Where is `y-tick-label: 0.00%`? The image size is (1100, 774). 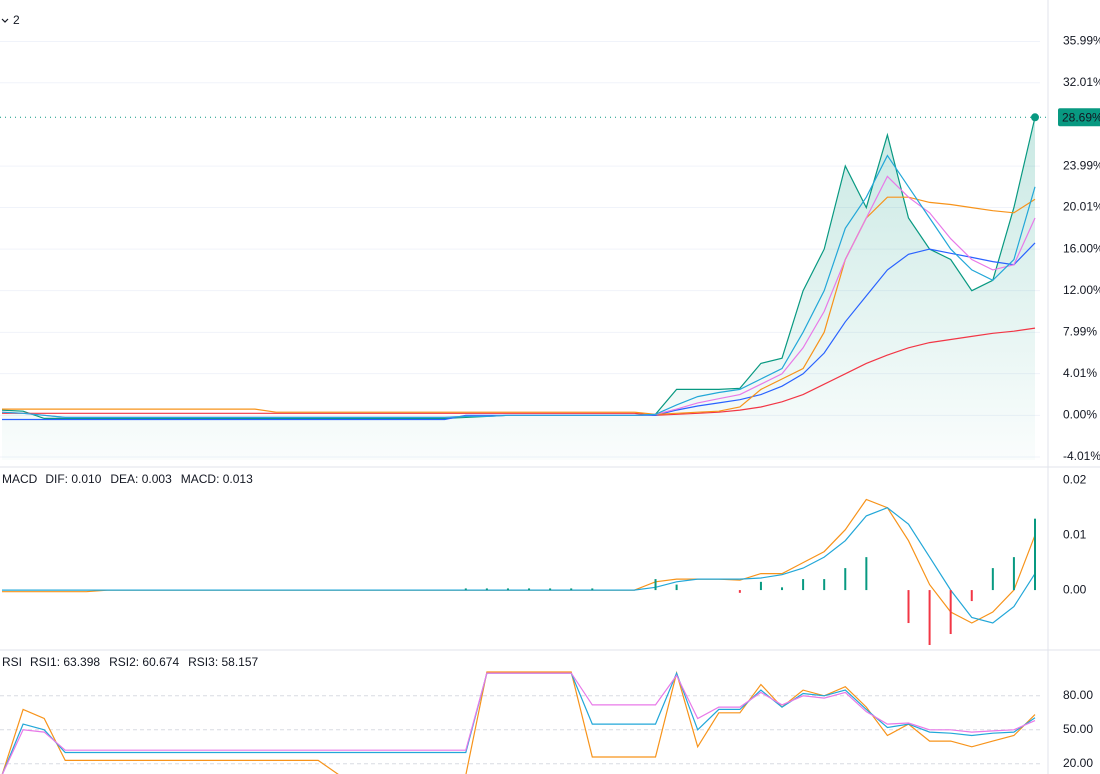 y-tick-label: 0.00% is located at coordinates (1080, 415).